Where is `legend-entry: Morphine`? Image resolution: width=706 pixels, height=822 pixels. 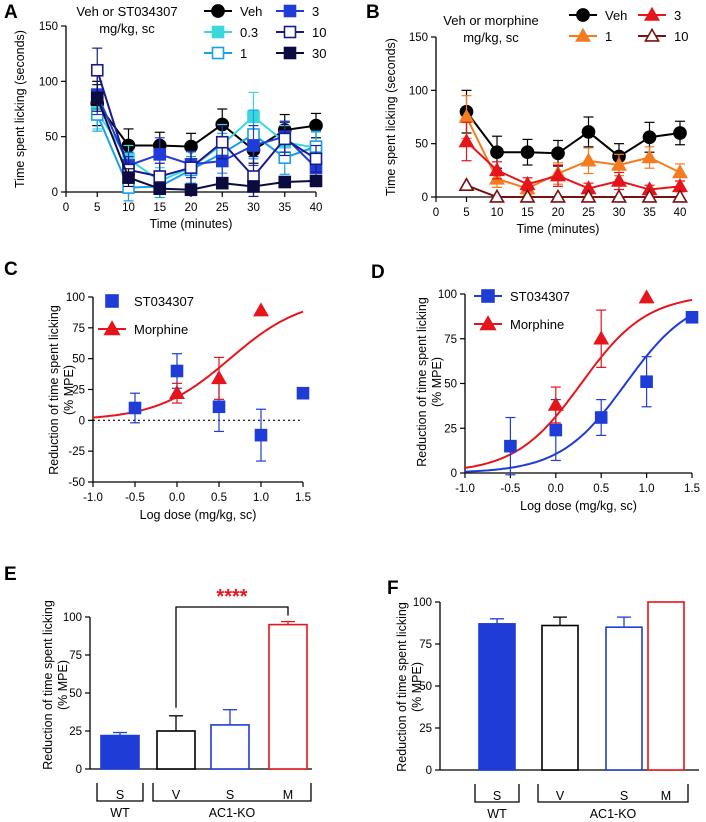 legend-entry: Morphine is located at coordinates (519, 323).